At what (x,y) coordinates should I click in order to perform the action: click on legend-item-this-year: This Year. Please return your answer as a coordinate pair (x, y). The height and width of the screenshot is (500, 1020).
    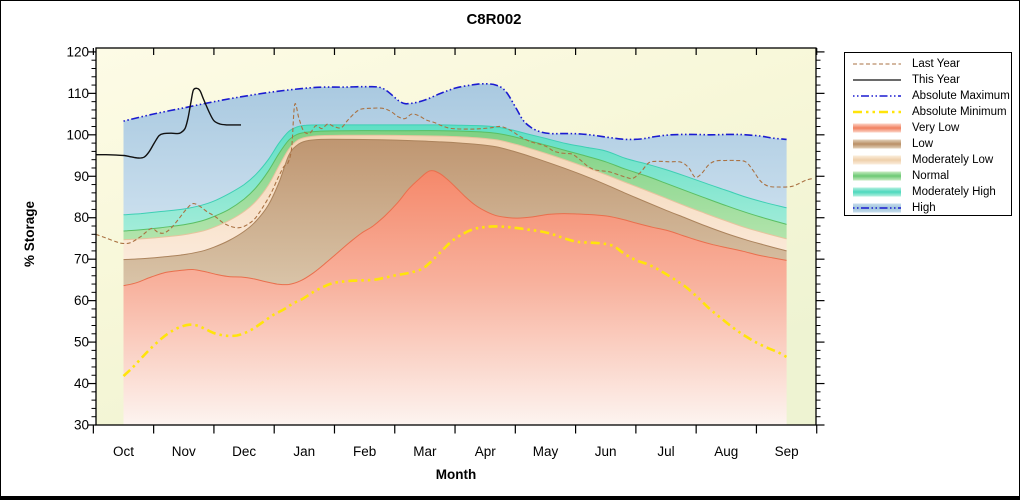
    Looking at the image, I should click on (931, 80).